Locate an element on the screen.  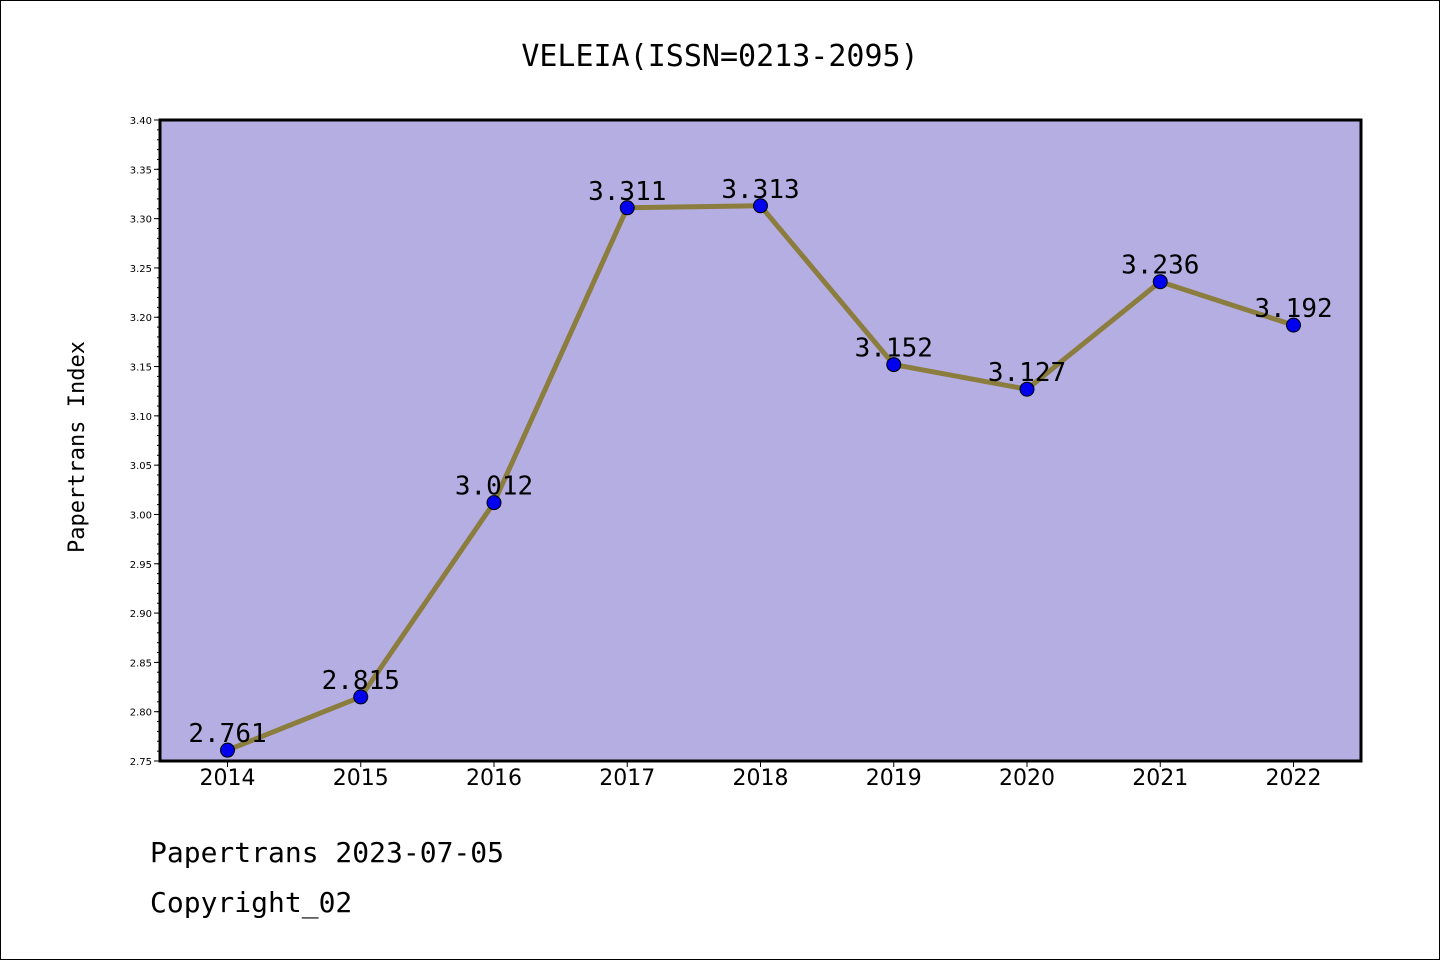
y-tick-label: 3.20 is located at coordinates (141, 318).